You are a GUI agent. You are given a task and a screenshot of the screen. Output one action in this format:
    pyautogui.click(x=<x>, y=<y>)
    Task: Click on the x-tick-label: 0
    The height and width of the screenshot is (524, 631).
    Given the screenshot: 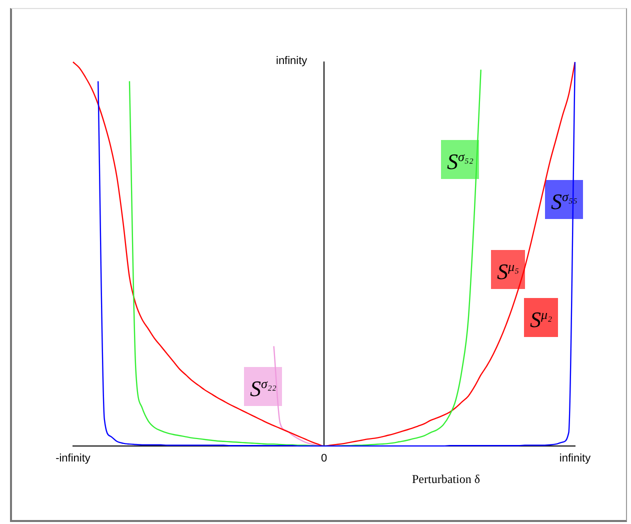 What is the action you would take?
    pyautogui.click(x=324, y=458)
    